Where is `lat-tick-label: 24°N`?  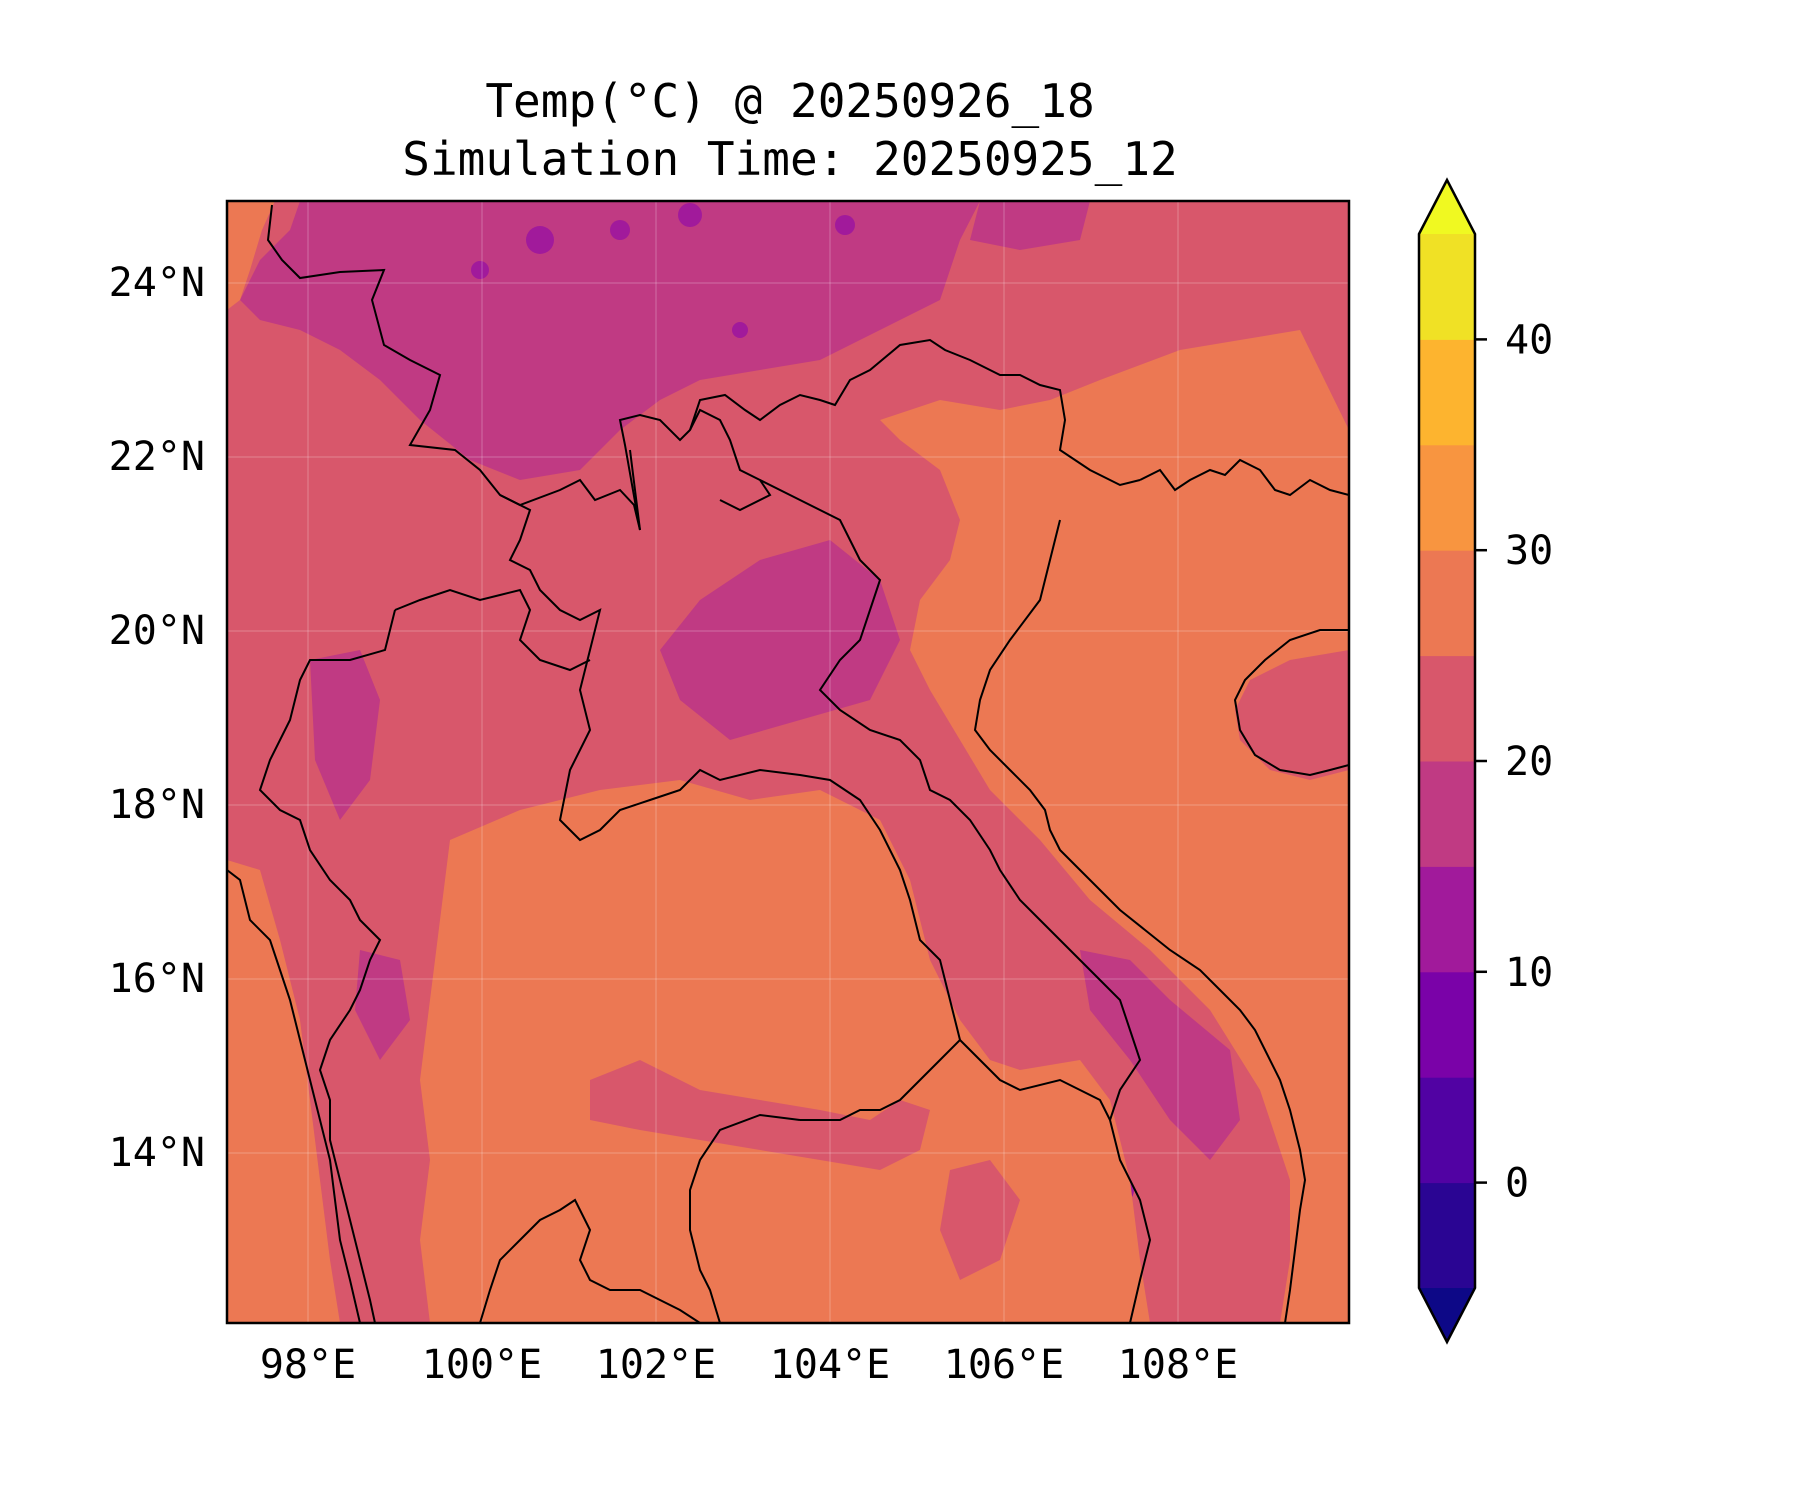 lat-tick-label: 24°N is located at coordinates (157, 283).